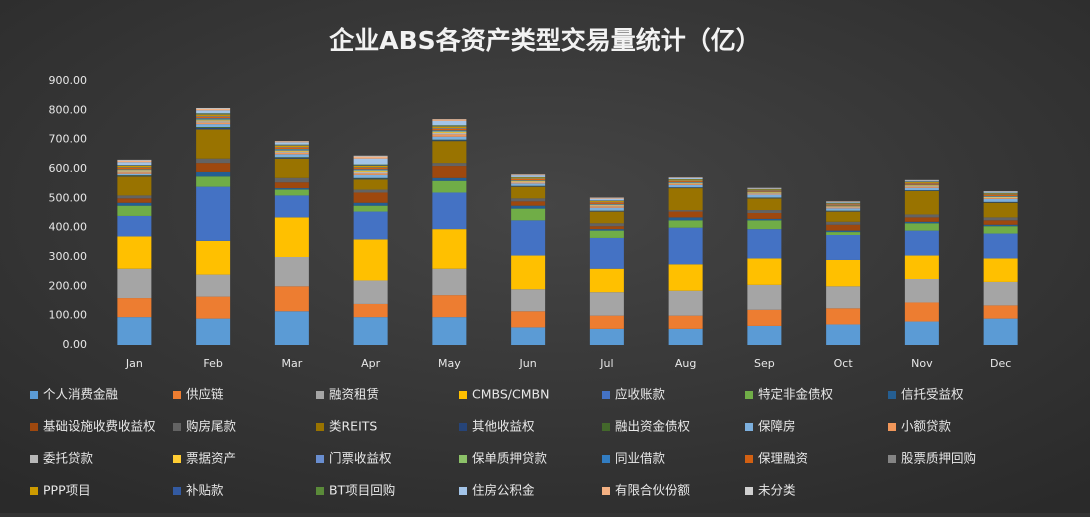 This screenshot has width=1090, height=517. Describe the element at coordinates (99, 426) in the screenshot. I see `legend-label: 基础设施收费收益权` at that location.